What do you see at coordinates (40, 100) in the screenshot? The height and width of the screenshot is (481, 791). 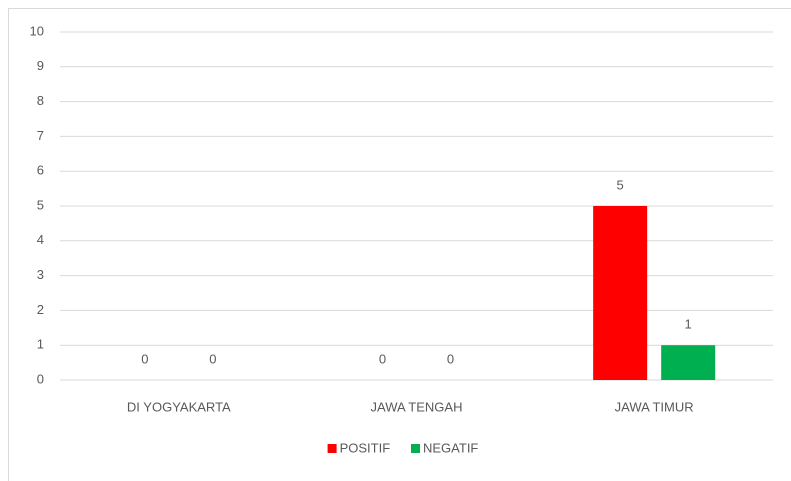 I see `y-tick-label: 8` at bounding box center [40, 100].